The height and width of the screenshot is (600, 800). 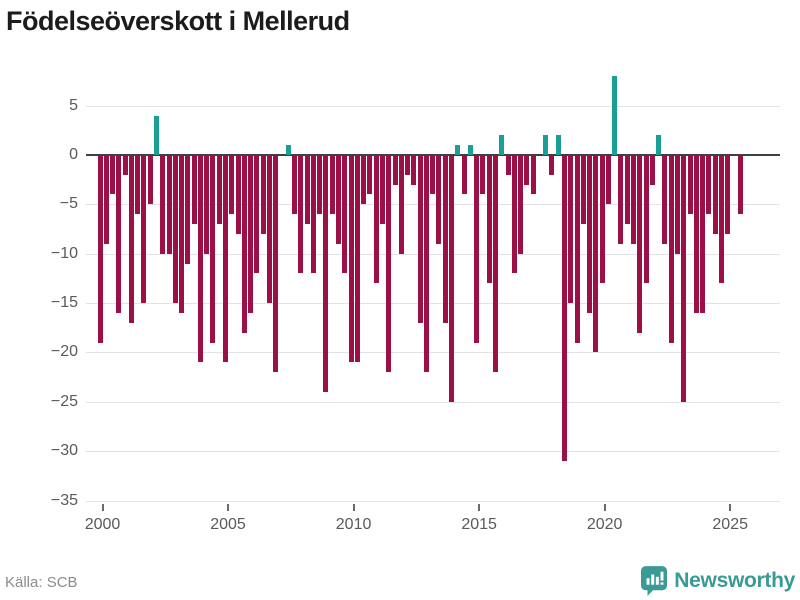 What do you see at coordinates (73, 105) in the screenshot?
I see `y-axis-tick-label: 5` at bounding box center [73, 105].